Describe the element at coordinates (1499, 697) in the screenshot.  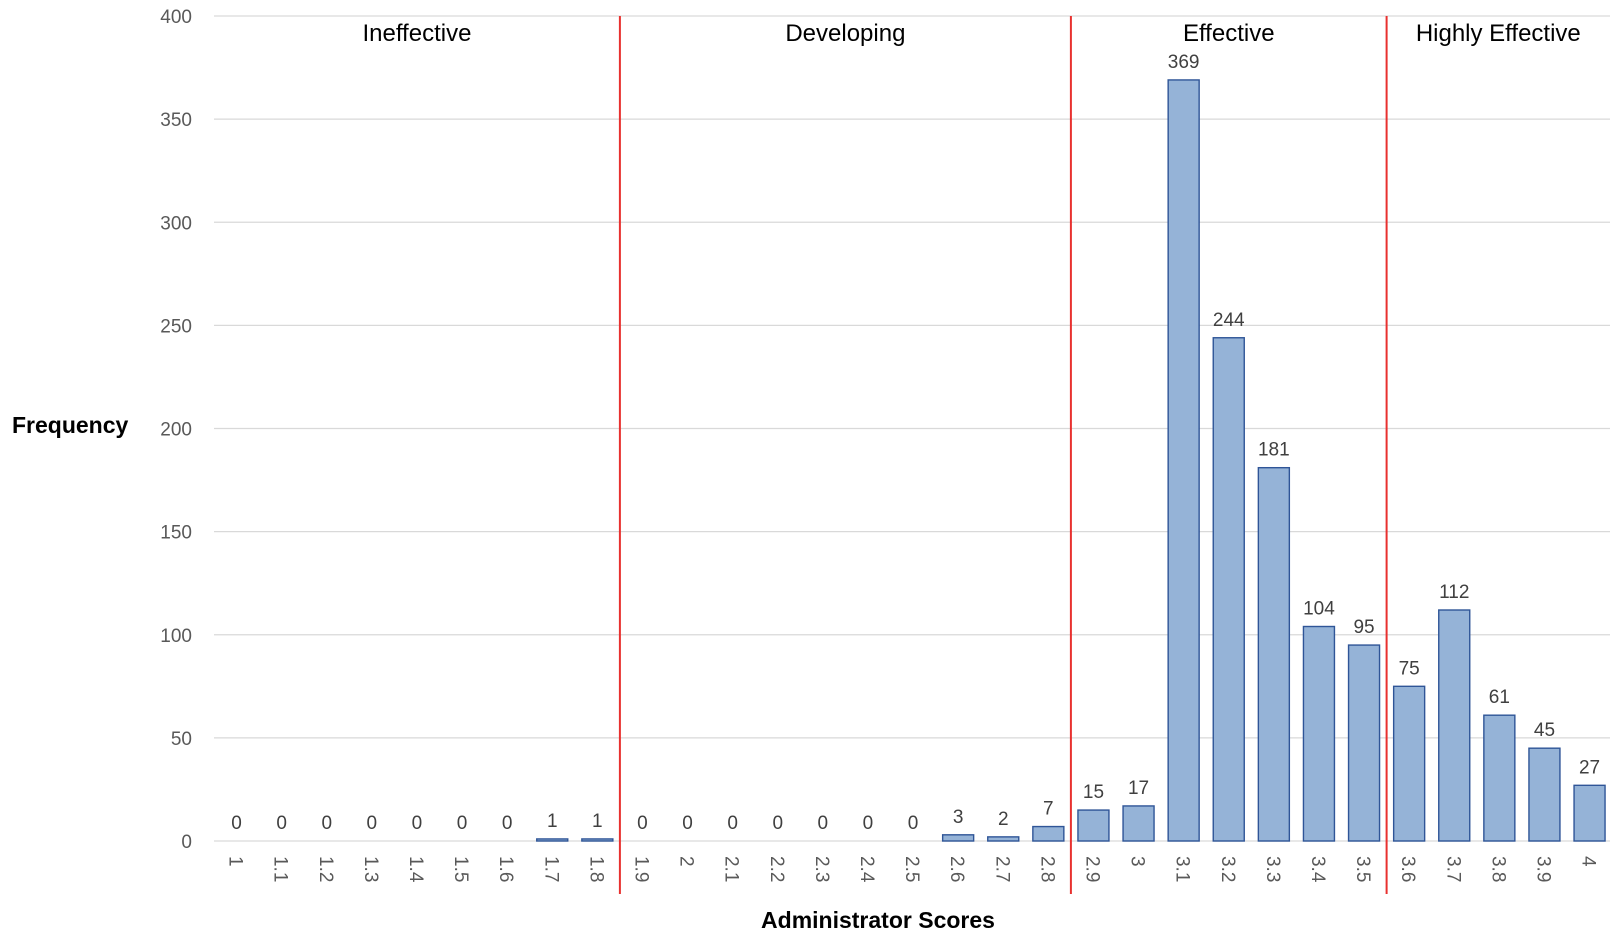
I see `data-label: 61` at that location.